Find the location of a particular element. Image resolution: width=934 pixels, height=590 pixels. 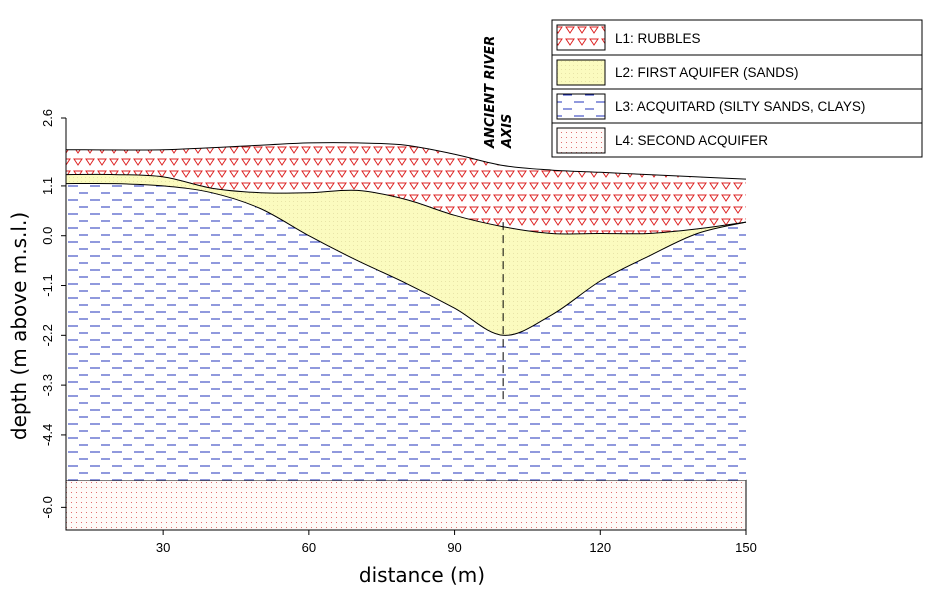

y-tick-label: 0.0 is located at coordinates (47, 236).